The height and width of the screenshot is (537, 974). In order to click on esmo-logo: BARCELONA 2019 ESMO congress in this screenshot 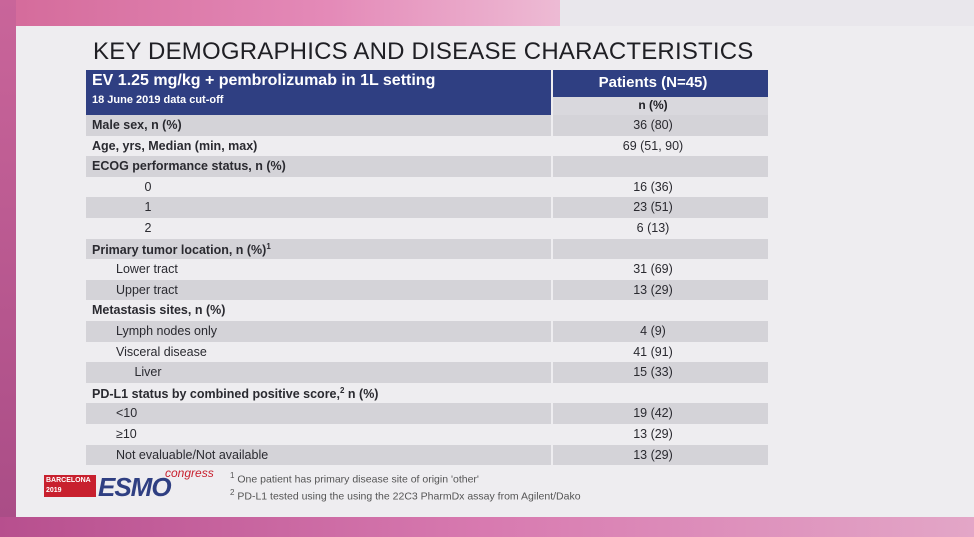, I will do `click(131, 484)`.